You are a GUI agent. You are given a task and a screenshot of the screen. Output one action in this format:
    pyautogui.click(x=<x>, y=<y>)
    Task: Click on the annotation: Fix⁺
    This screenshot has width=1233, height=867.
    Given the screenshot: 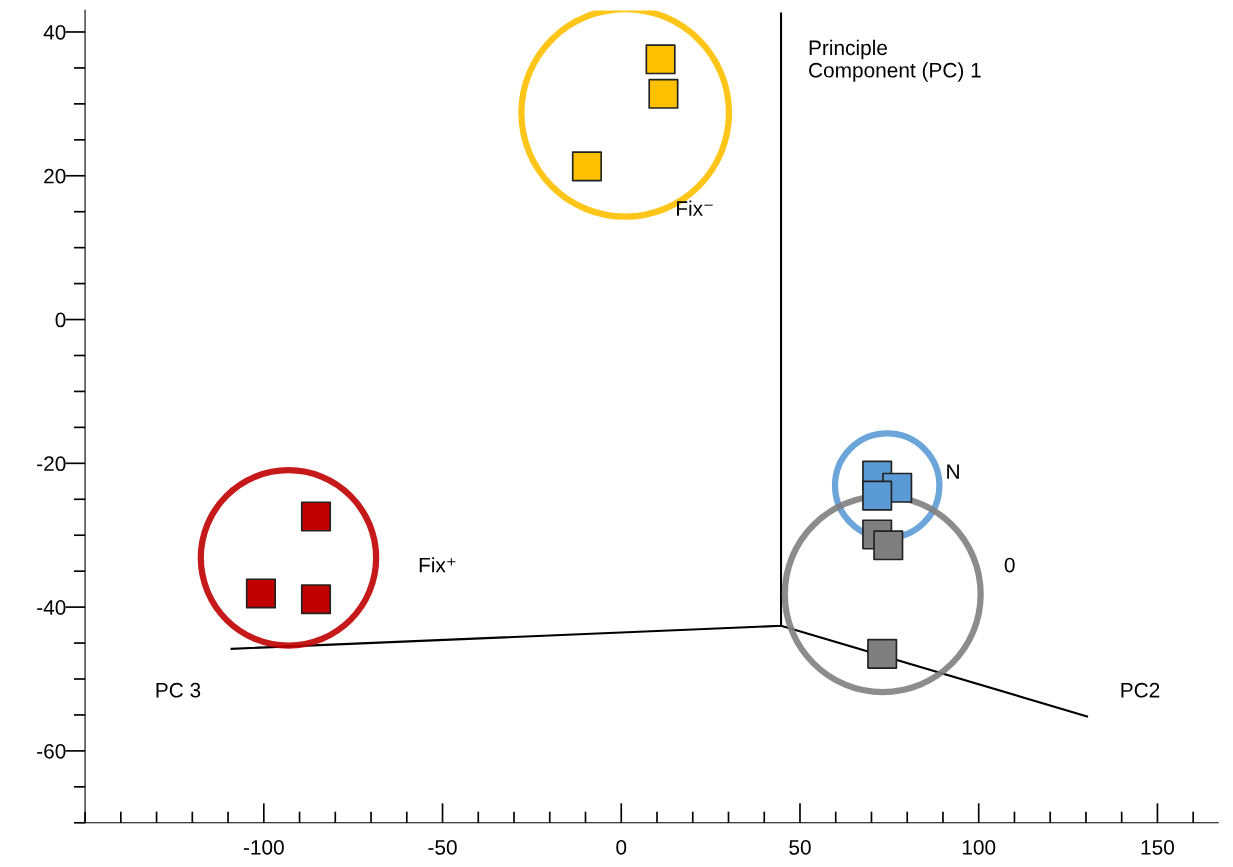 What is the action you would take?
    pyautogui.click(x=437, y=565)
    